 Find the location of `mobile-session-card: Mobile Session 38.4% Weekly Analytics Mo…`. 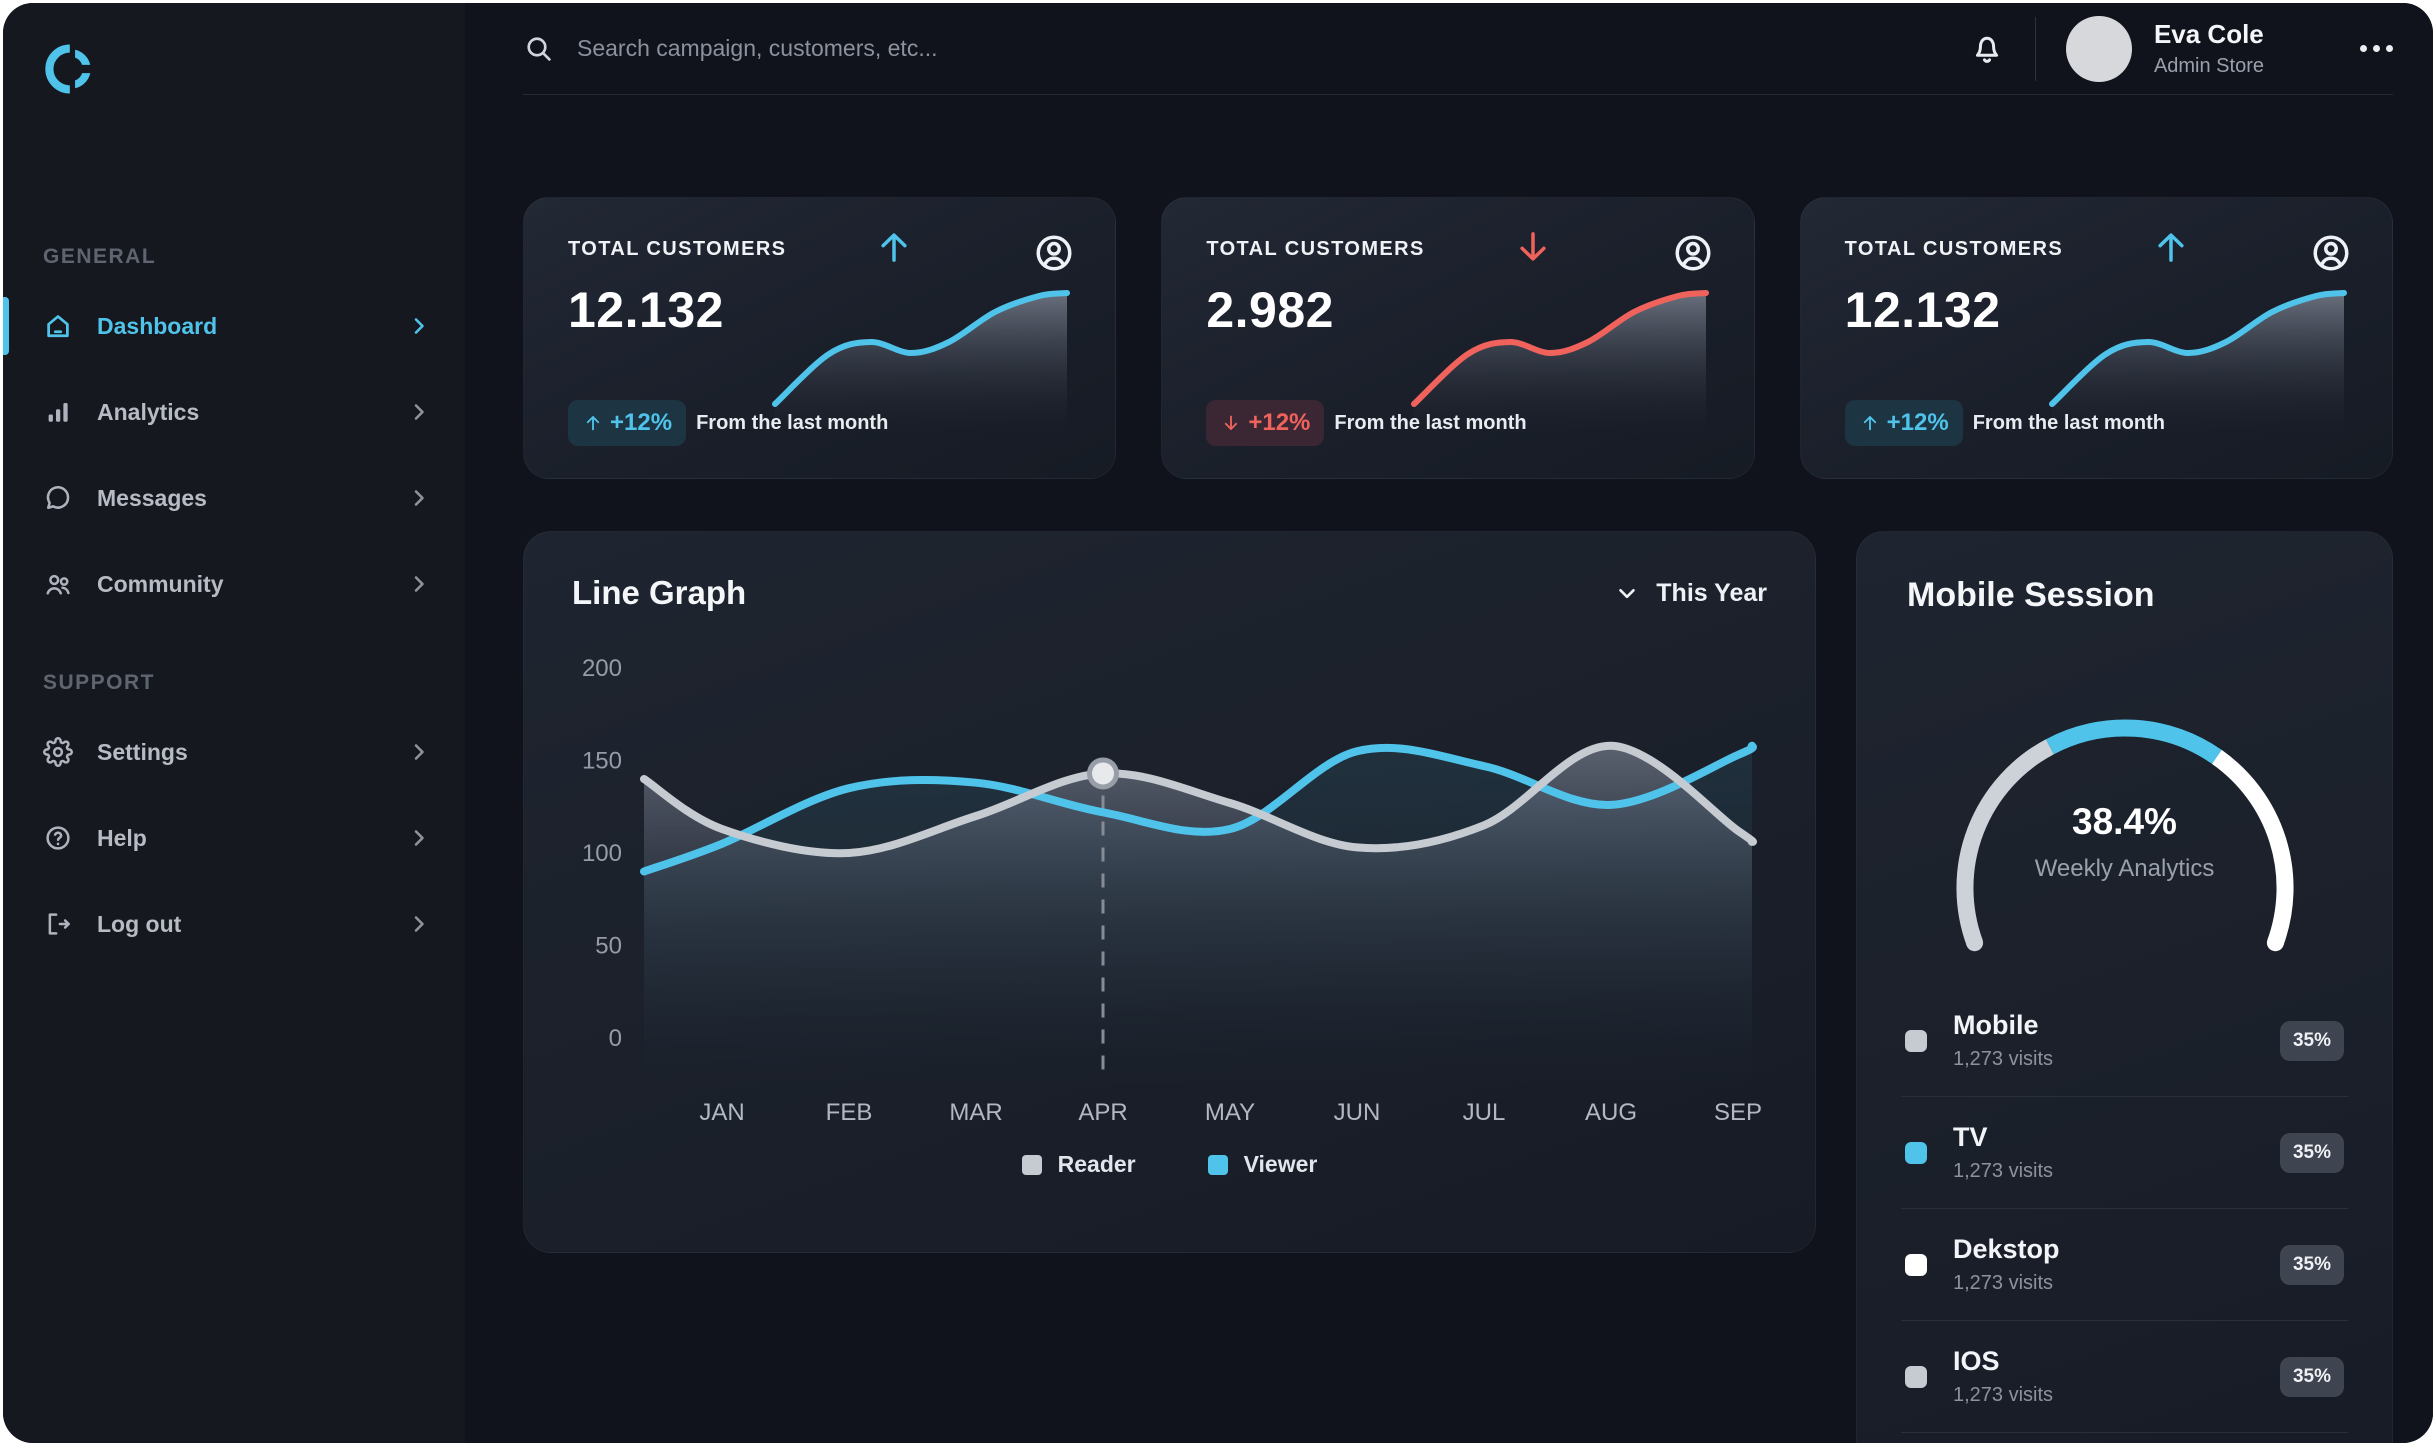

mobile-session-card: Mobile Session 38.4% Weekly Analytics Mo… is located at coordinates (2124, 987).